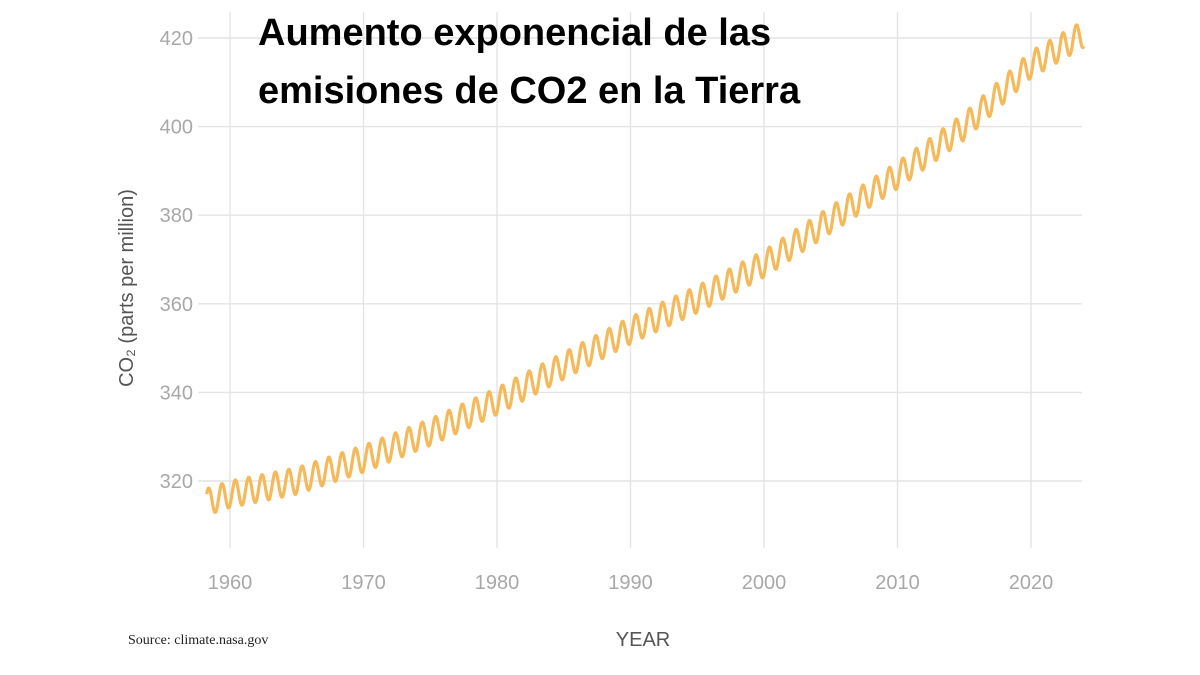 This screenshot has height=675, width=1200. What do you see at coordinates (176, 260) in the screenshot?
I see `y-tick-labels: 320 340 360 380 400 420` at bounding box center [176, 260].